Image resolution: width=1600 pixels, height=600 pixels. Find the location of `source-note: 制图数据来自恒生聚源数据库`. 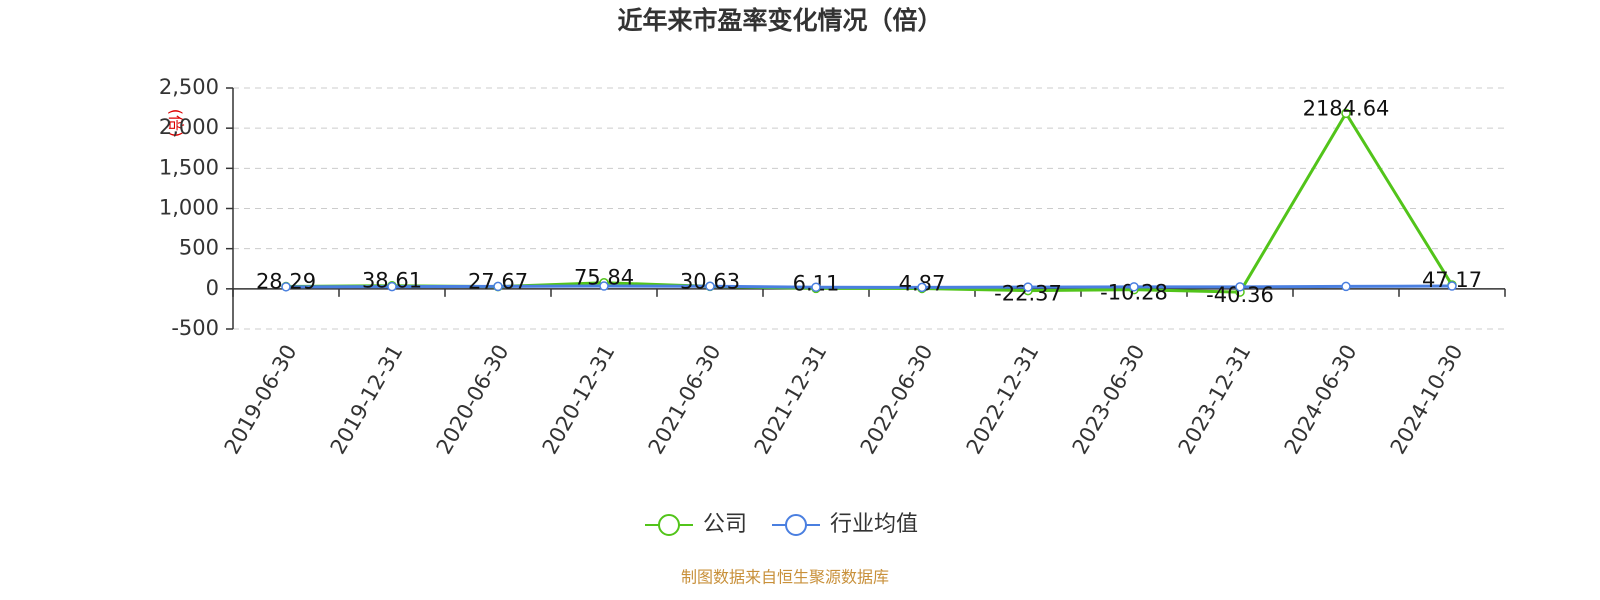

source-note: 制图数据来自恒生聚源数据库 is located at coordinates (785, 577).